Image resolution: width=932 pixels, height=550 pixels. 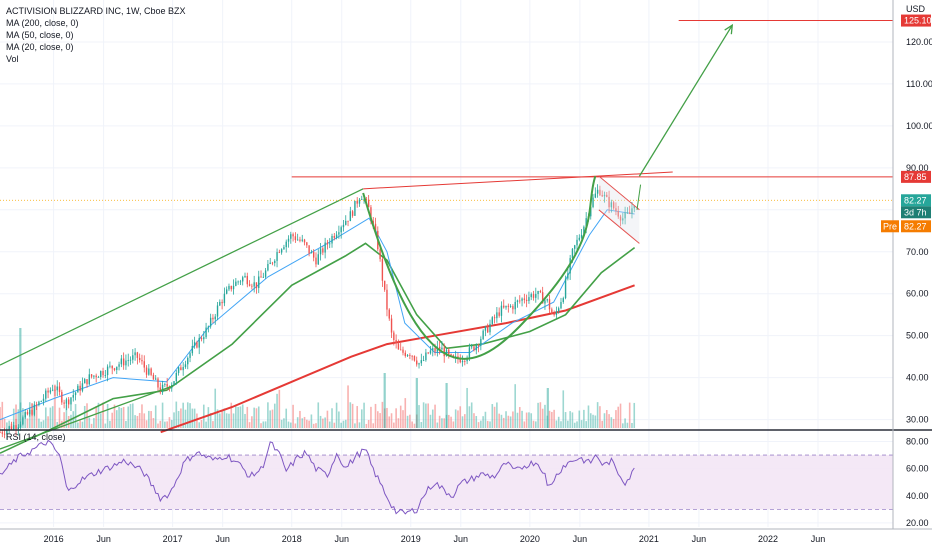 What do you see at coordinates (685, 100) in the screenshot?
I see `target-arrow-line` at bounding box center [685, 100].